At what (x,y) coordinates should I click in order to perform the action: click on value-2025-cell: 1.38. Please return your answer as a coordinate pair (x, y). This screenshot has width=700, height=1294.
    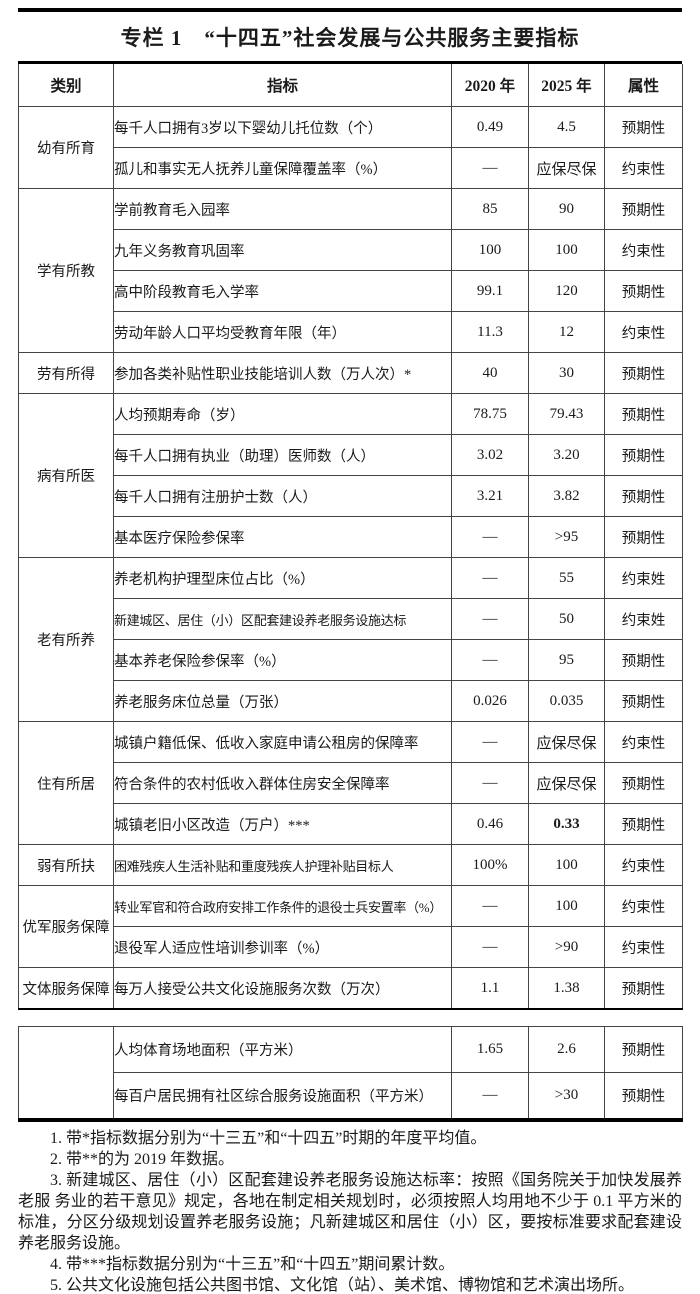
    Looking at the image, I should click on (566, 988).